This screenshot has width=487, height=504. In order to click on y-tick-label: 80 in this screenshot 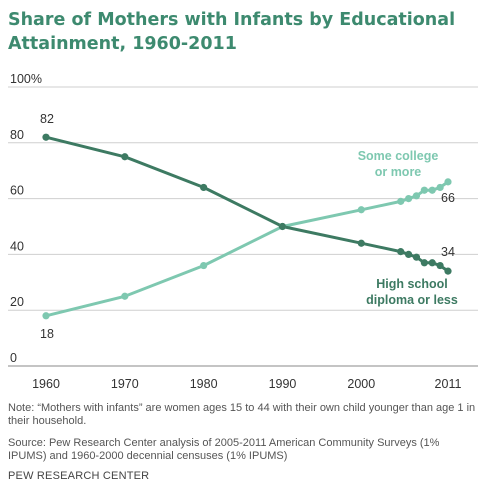, I will do `click(17, 135)`.